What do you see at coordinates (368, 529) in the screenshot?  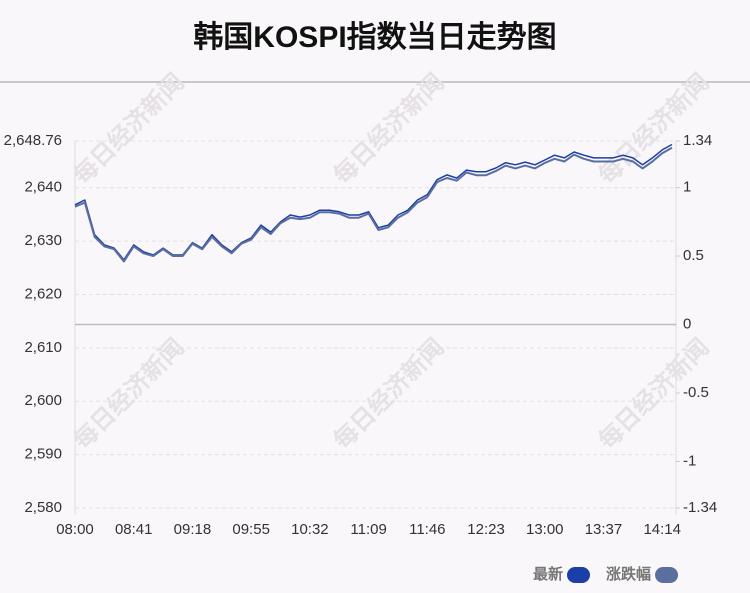 I see `x-tick-label: 11:09` at bounding box center [368, 529].